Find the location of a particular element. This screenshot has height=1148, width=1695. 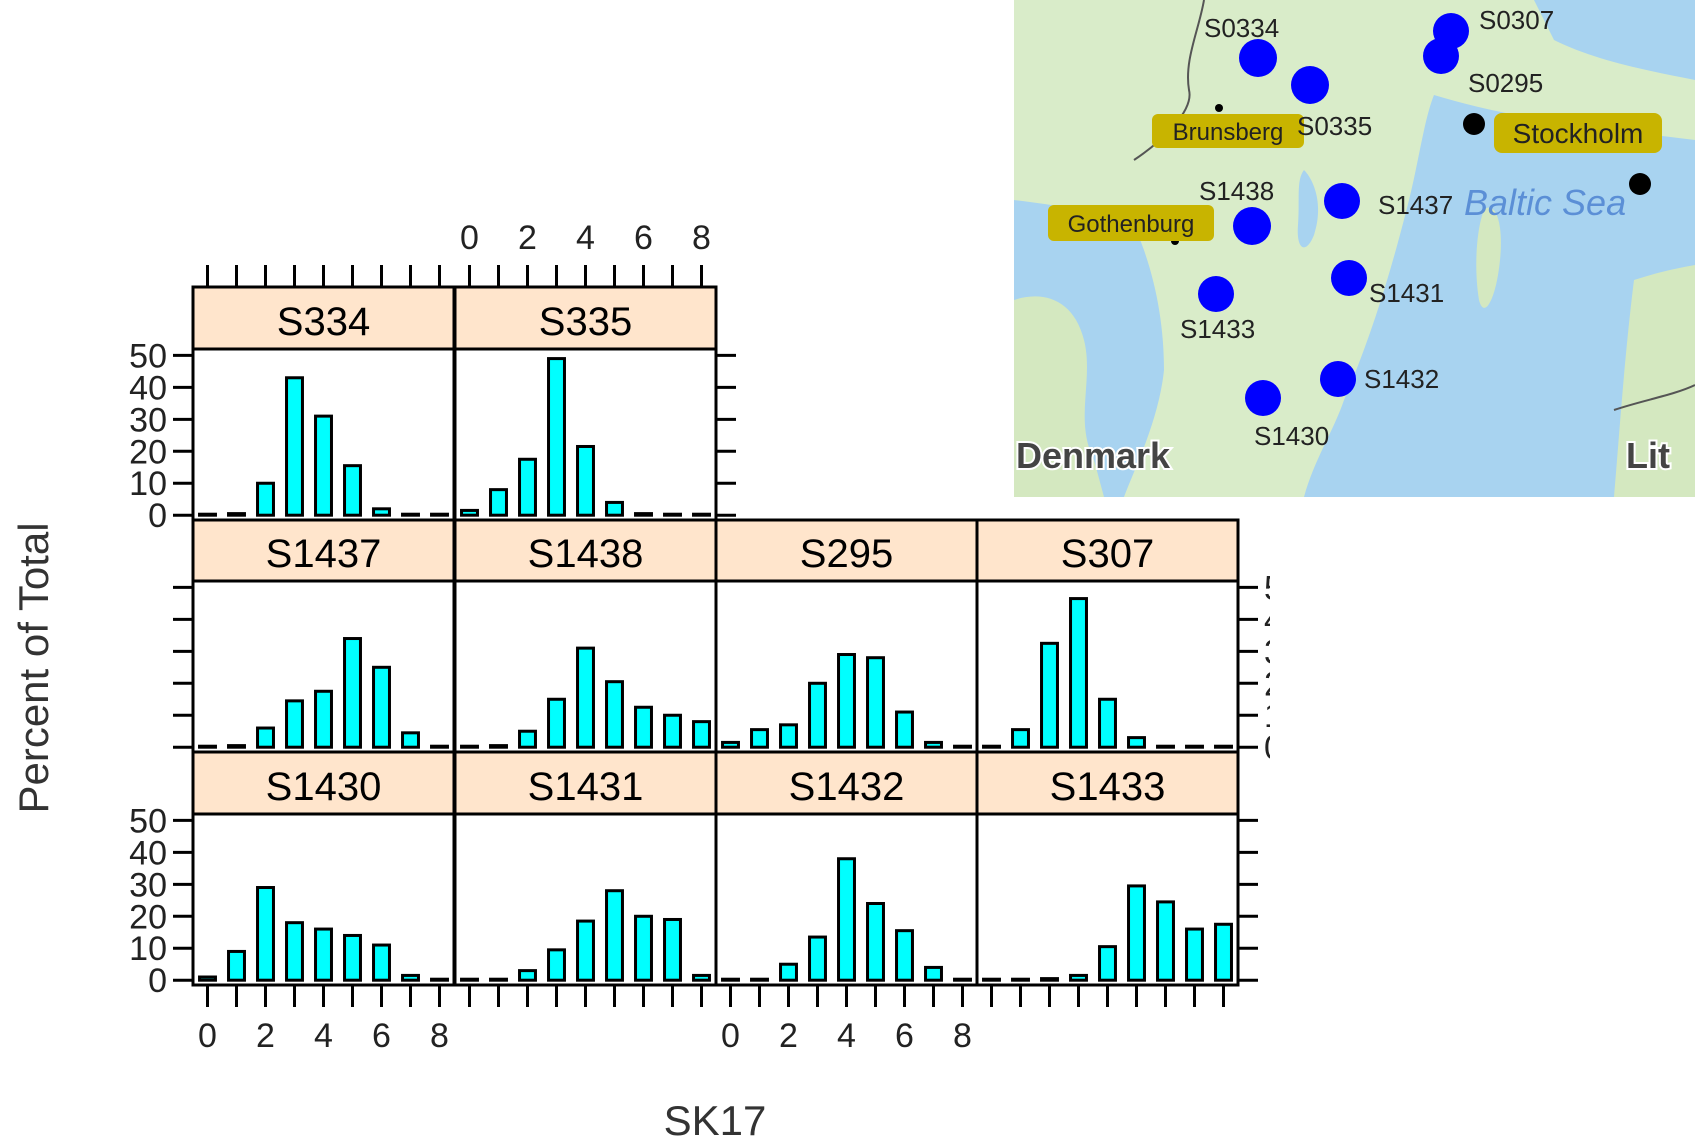

panel-title: S1437 is located at coordinates (324, 554).